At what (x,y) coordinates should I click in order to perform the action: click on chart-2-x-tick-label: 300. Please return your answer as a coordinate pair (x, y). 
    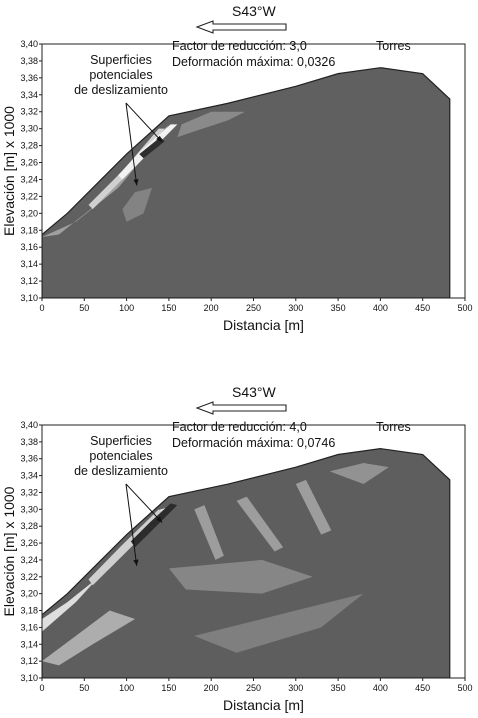
    Looking at the image, I should click on (295, 688).